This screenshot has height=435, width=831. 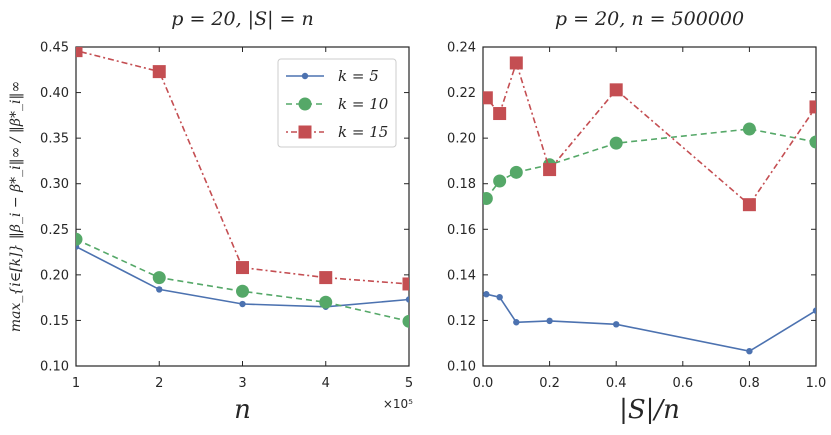 I want to click on legend-label-k15: k = 15, so click(x=363, y=132).